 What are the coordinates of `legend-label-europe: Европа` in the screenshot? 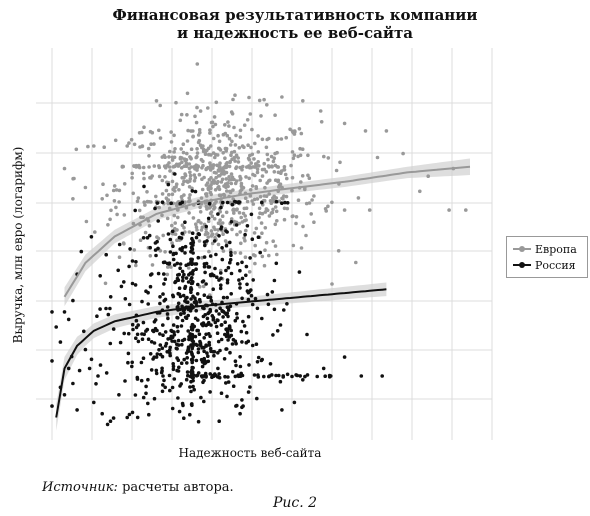 It's located at (556, 249).